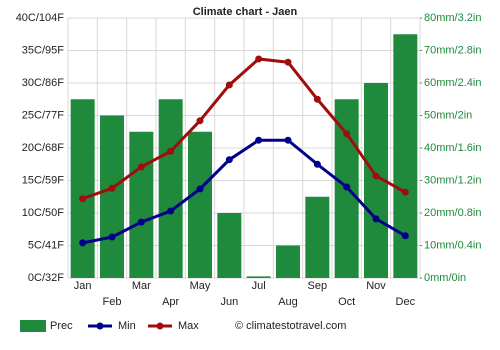 The height and width of the screenshot is (350, 500). I want to click on y2-tick-label: 50mm/2in, so click(448, 115).